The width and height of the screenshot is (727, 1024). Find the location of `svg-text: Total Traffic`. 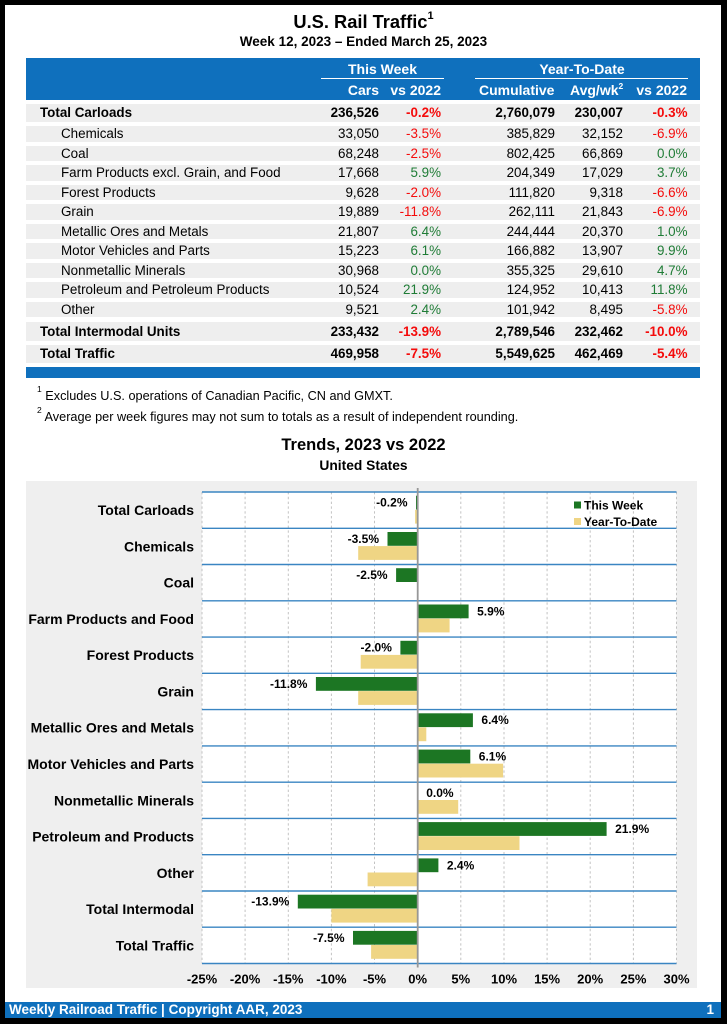

svg-text: Total Traffic is located at coordinates (155, 945).